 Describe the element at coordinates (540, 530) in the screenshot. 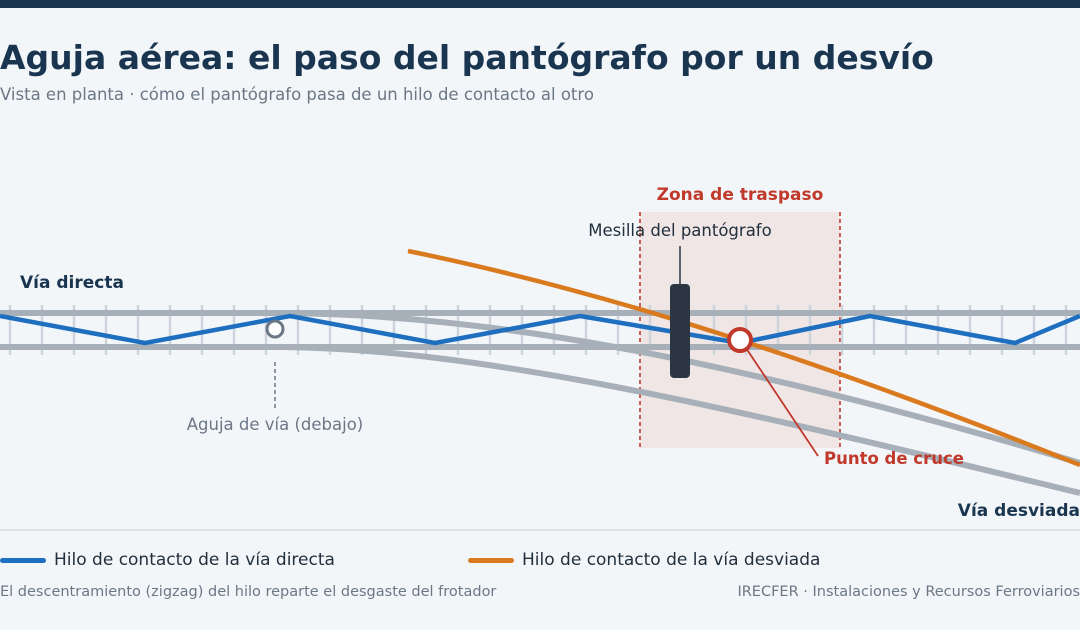

I see `legend-divider` at that location.